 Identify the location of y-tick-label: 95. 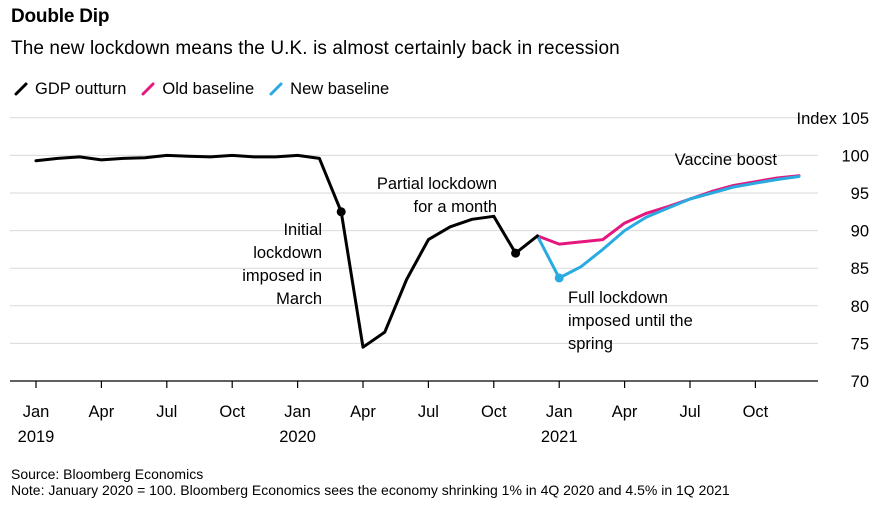
(860, 194).